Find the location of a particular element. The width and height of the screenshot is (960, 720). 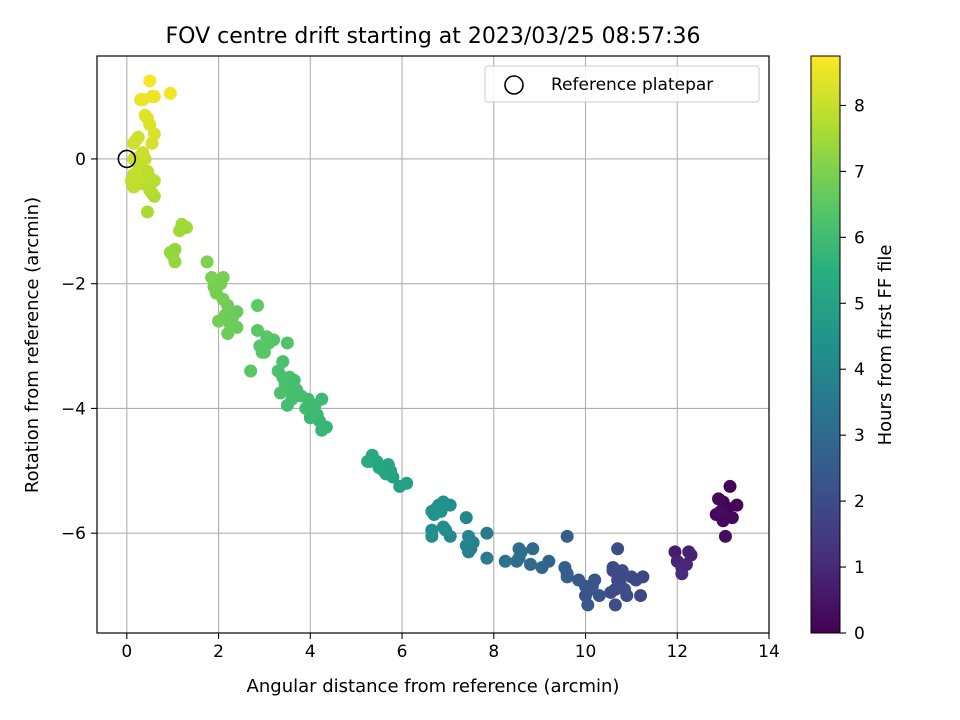

y-tick-label: 0 is located at coordinates (80, 160).